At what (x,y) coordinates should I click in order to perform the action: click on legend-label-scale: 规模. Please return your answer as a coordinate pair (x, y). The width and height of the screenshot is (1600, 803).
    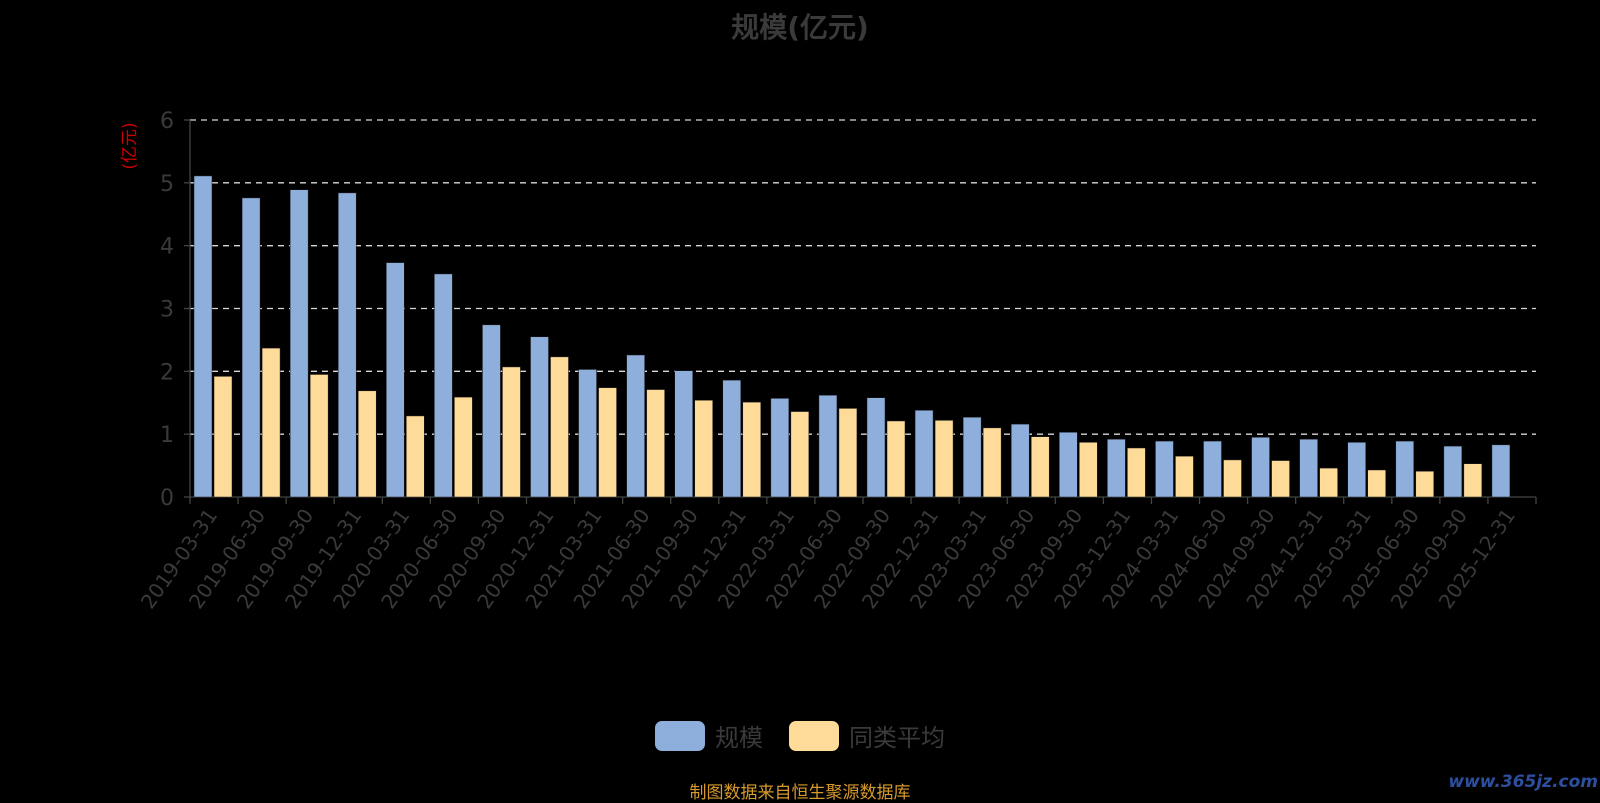
    Looking at the image, I should click on (739, 738).